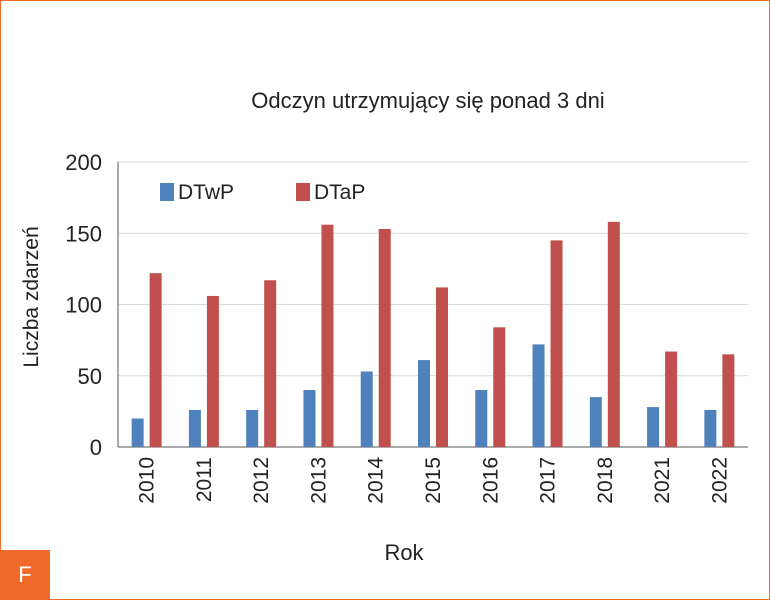  What do you see at coordinates (499, 387) in the screenshot?
I see `bar-dtap-2016` at bounding box center [499, 387].